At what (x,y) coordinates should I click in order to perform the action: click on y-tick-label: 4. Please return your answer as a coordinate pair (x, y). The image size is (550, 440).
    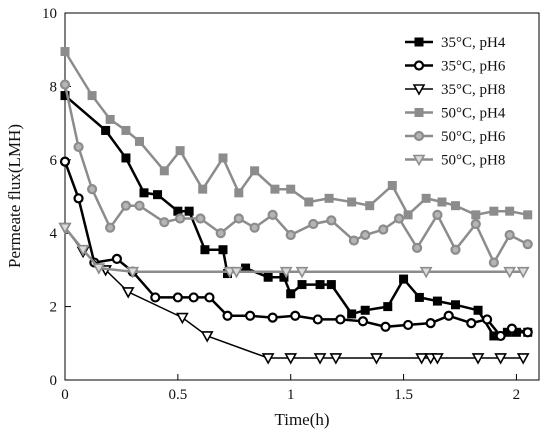
    Looking at the image, I should click on (54, 234).